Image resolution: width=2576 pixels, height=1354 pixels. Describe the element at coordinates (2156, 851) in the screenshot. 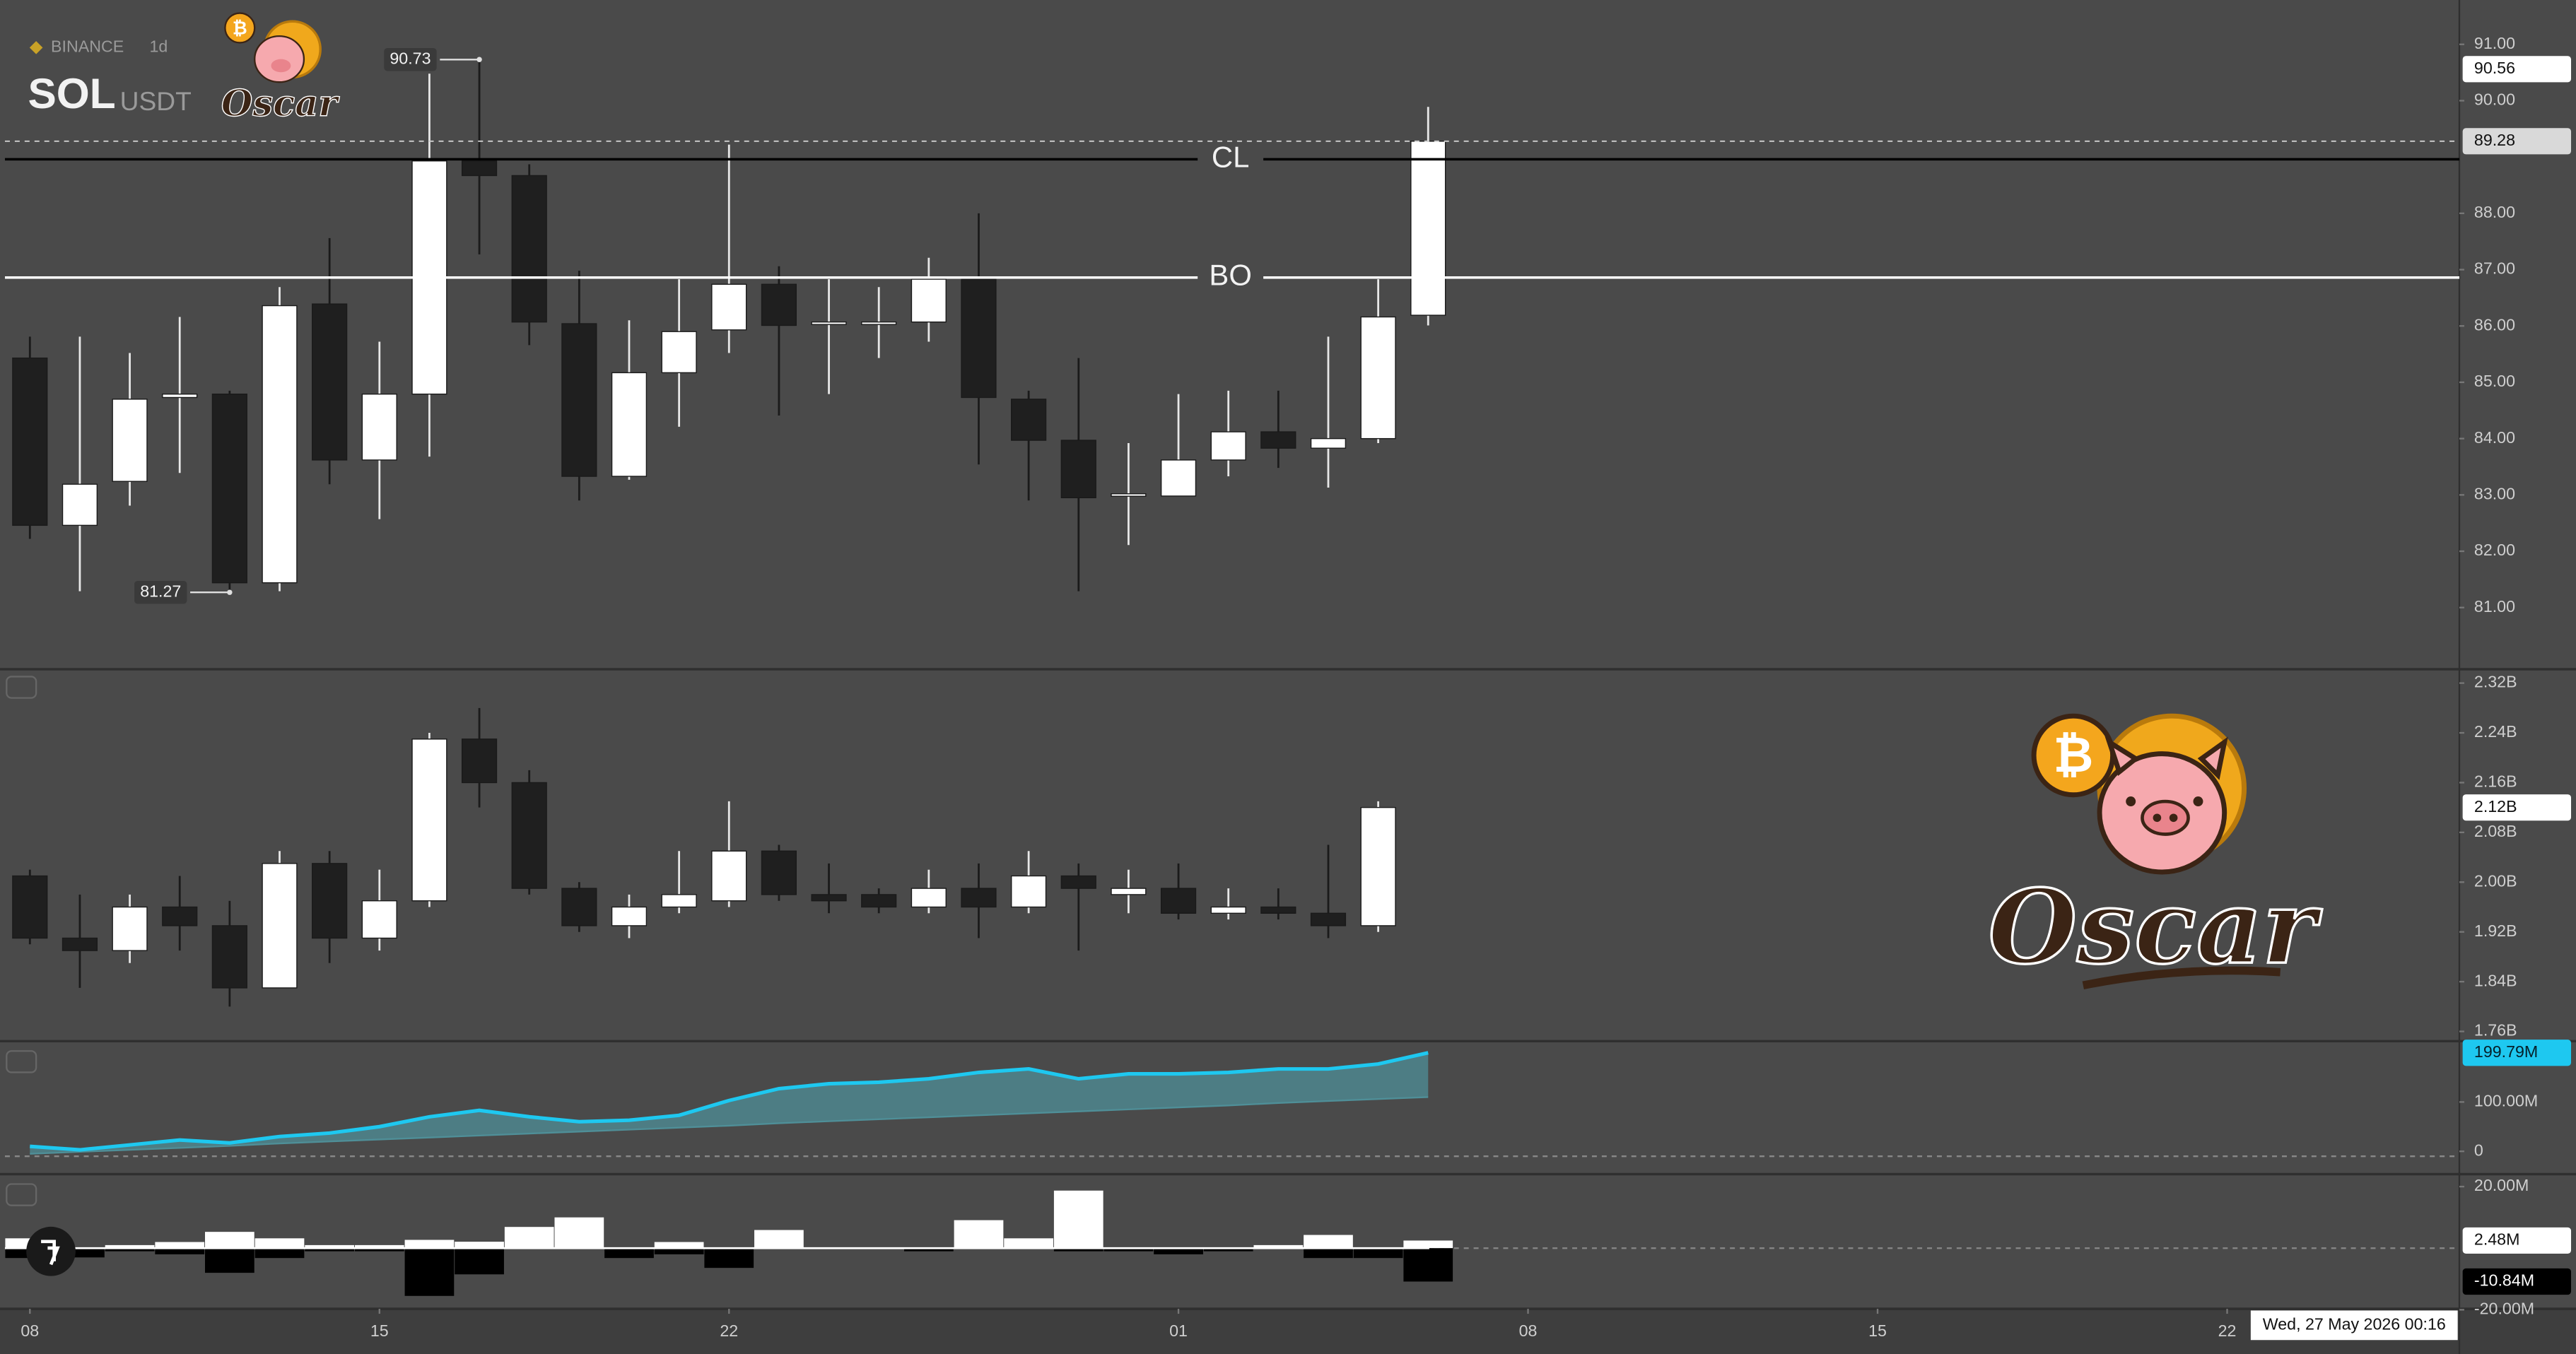

I see `watermark-logo: ₿ Oscar` at that location.